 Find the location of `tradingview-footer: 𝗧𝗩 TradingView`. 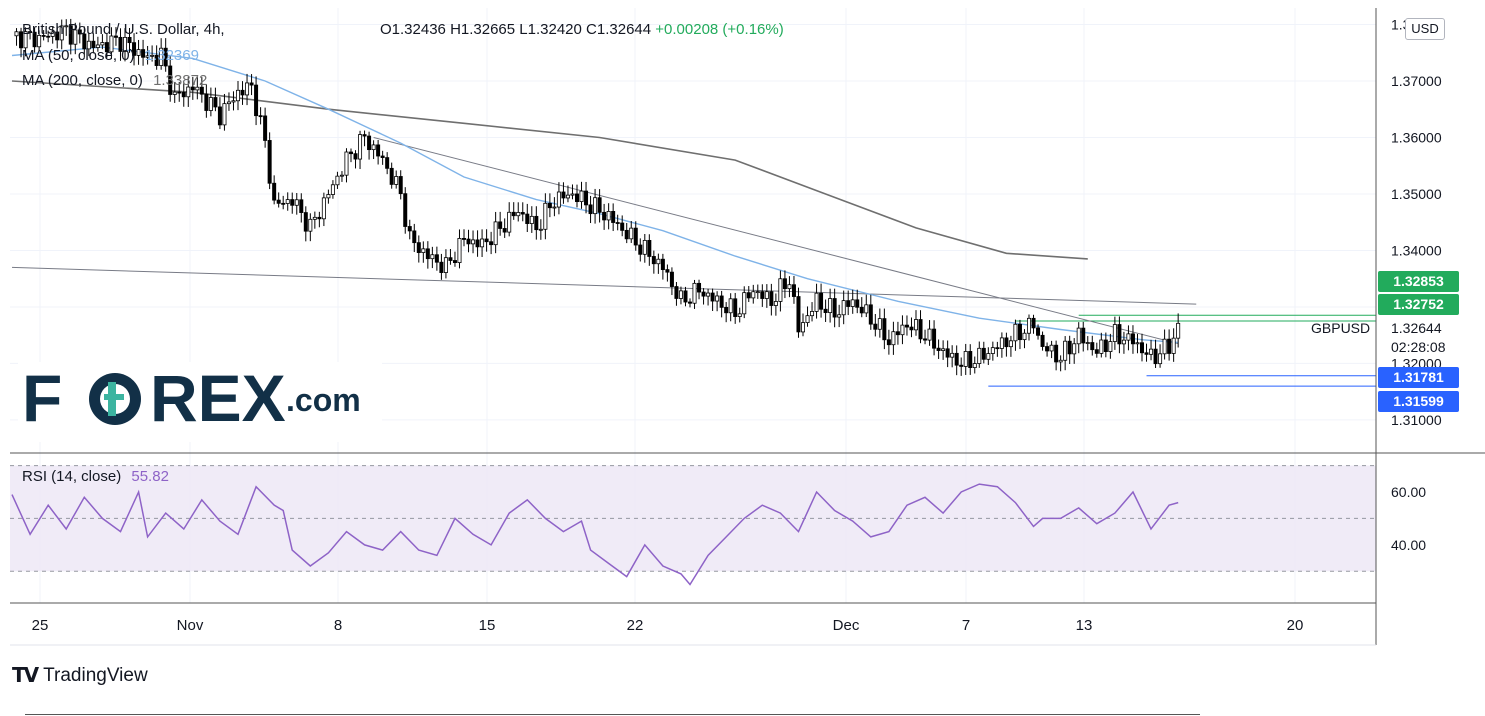

tradingview-footer: 𝗧𝗩 TradingView is located at coordinates (80, 675).